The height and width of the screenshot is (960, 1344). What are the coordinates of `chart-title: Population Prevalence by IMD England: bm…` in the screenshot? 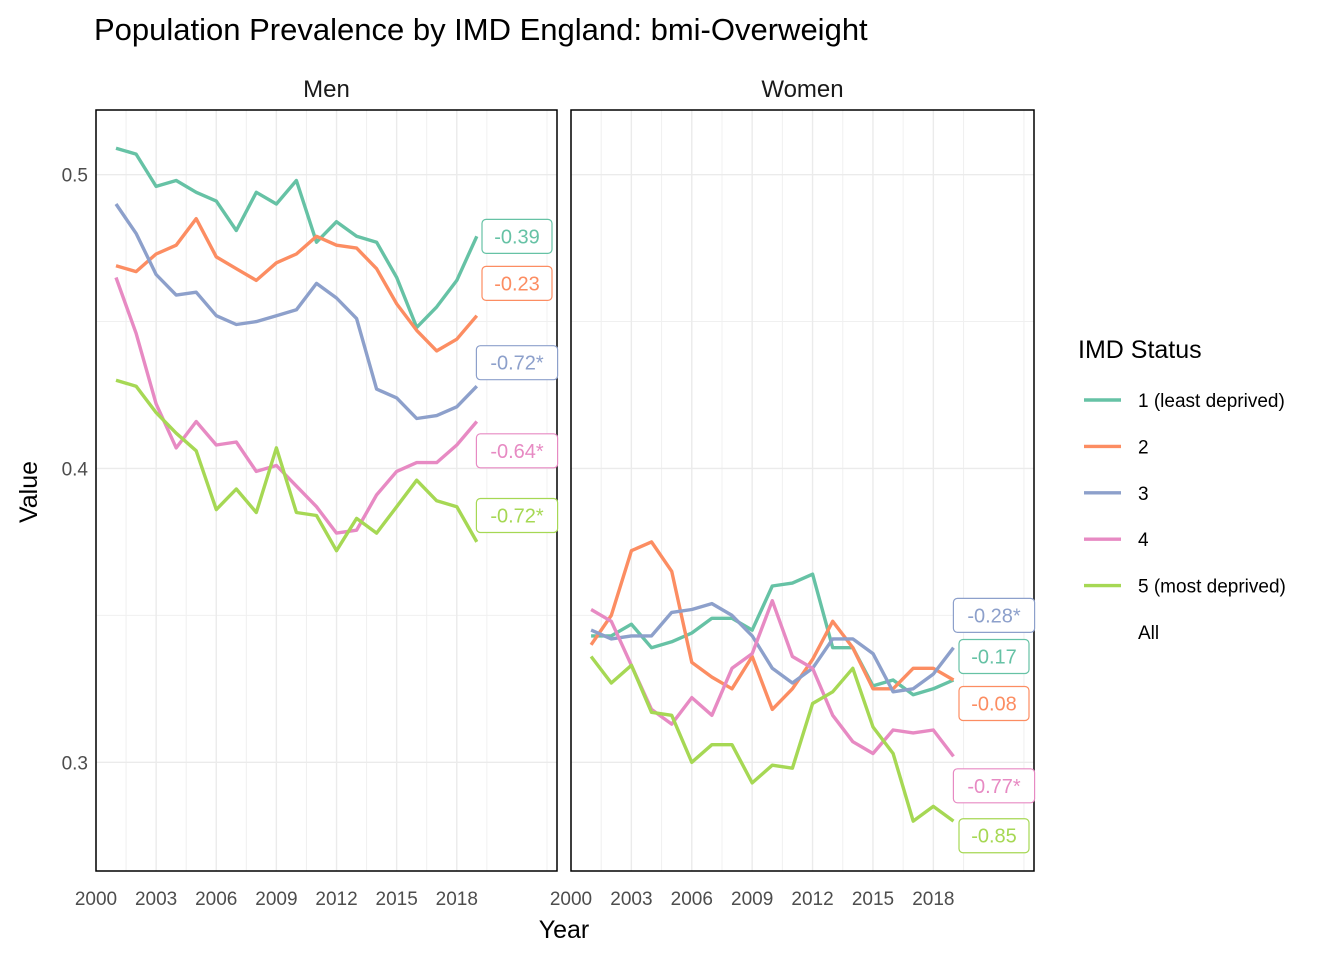 It's located at (481, 29).